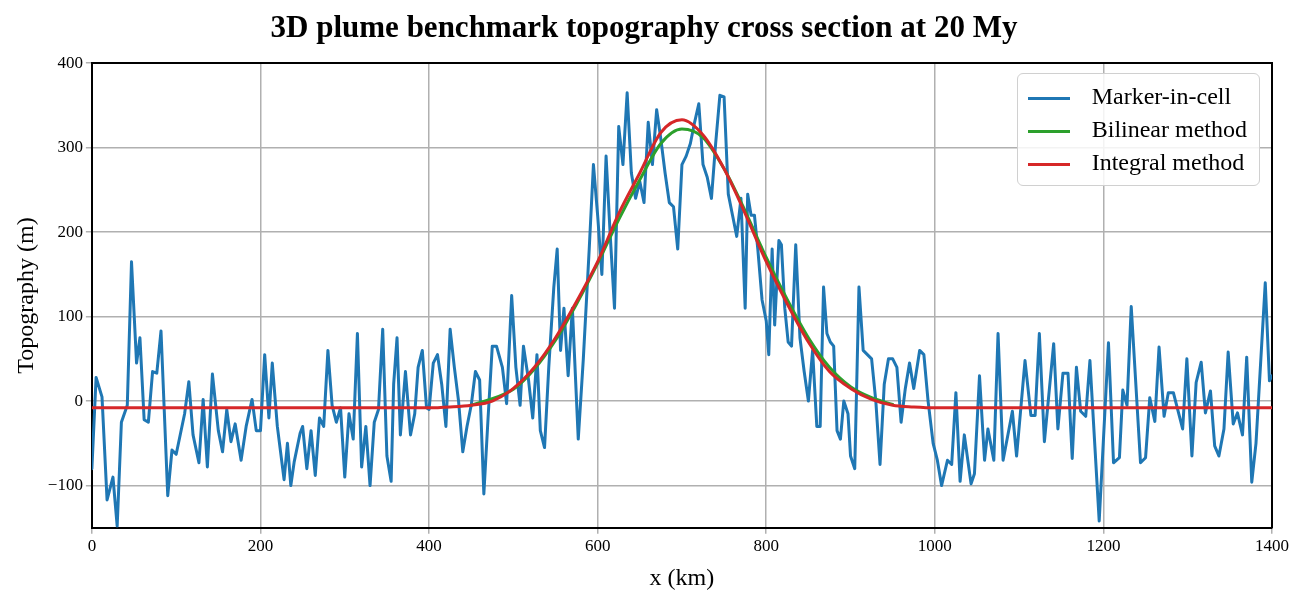  I want to click on x-tick-label: 200, so click(260, 546).